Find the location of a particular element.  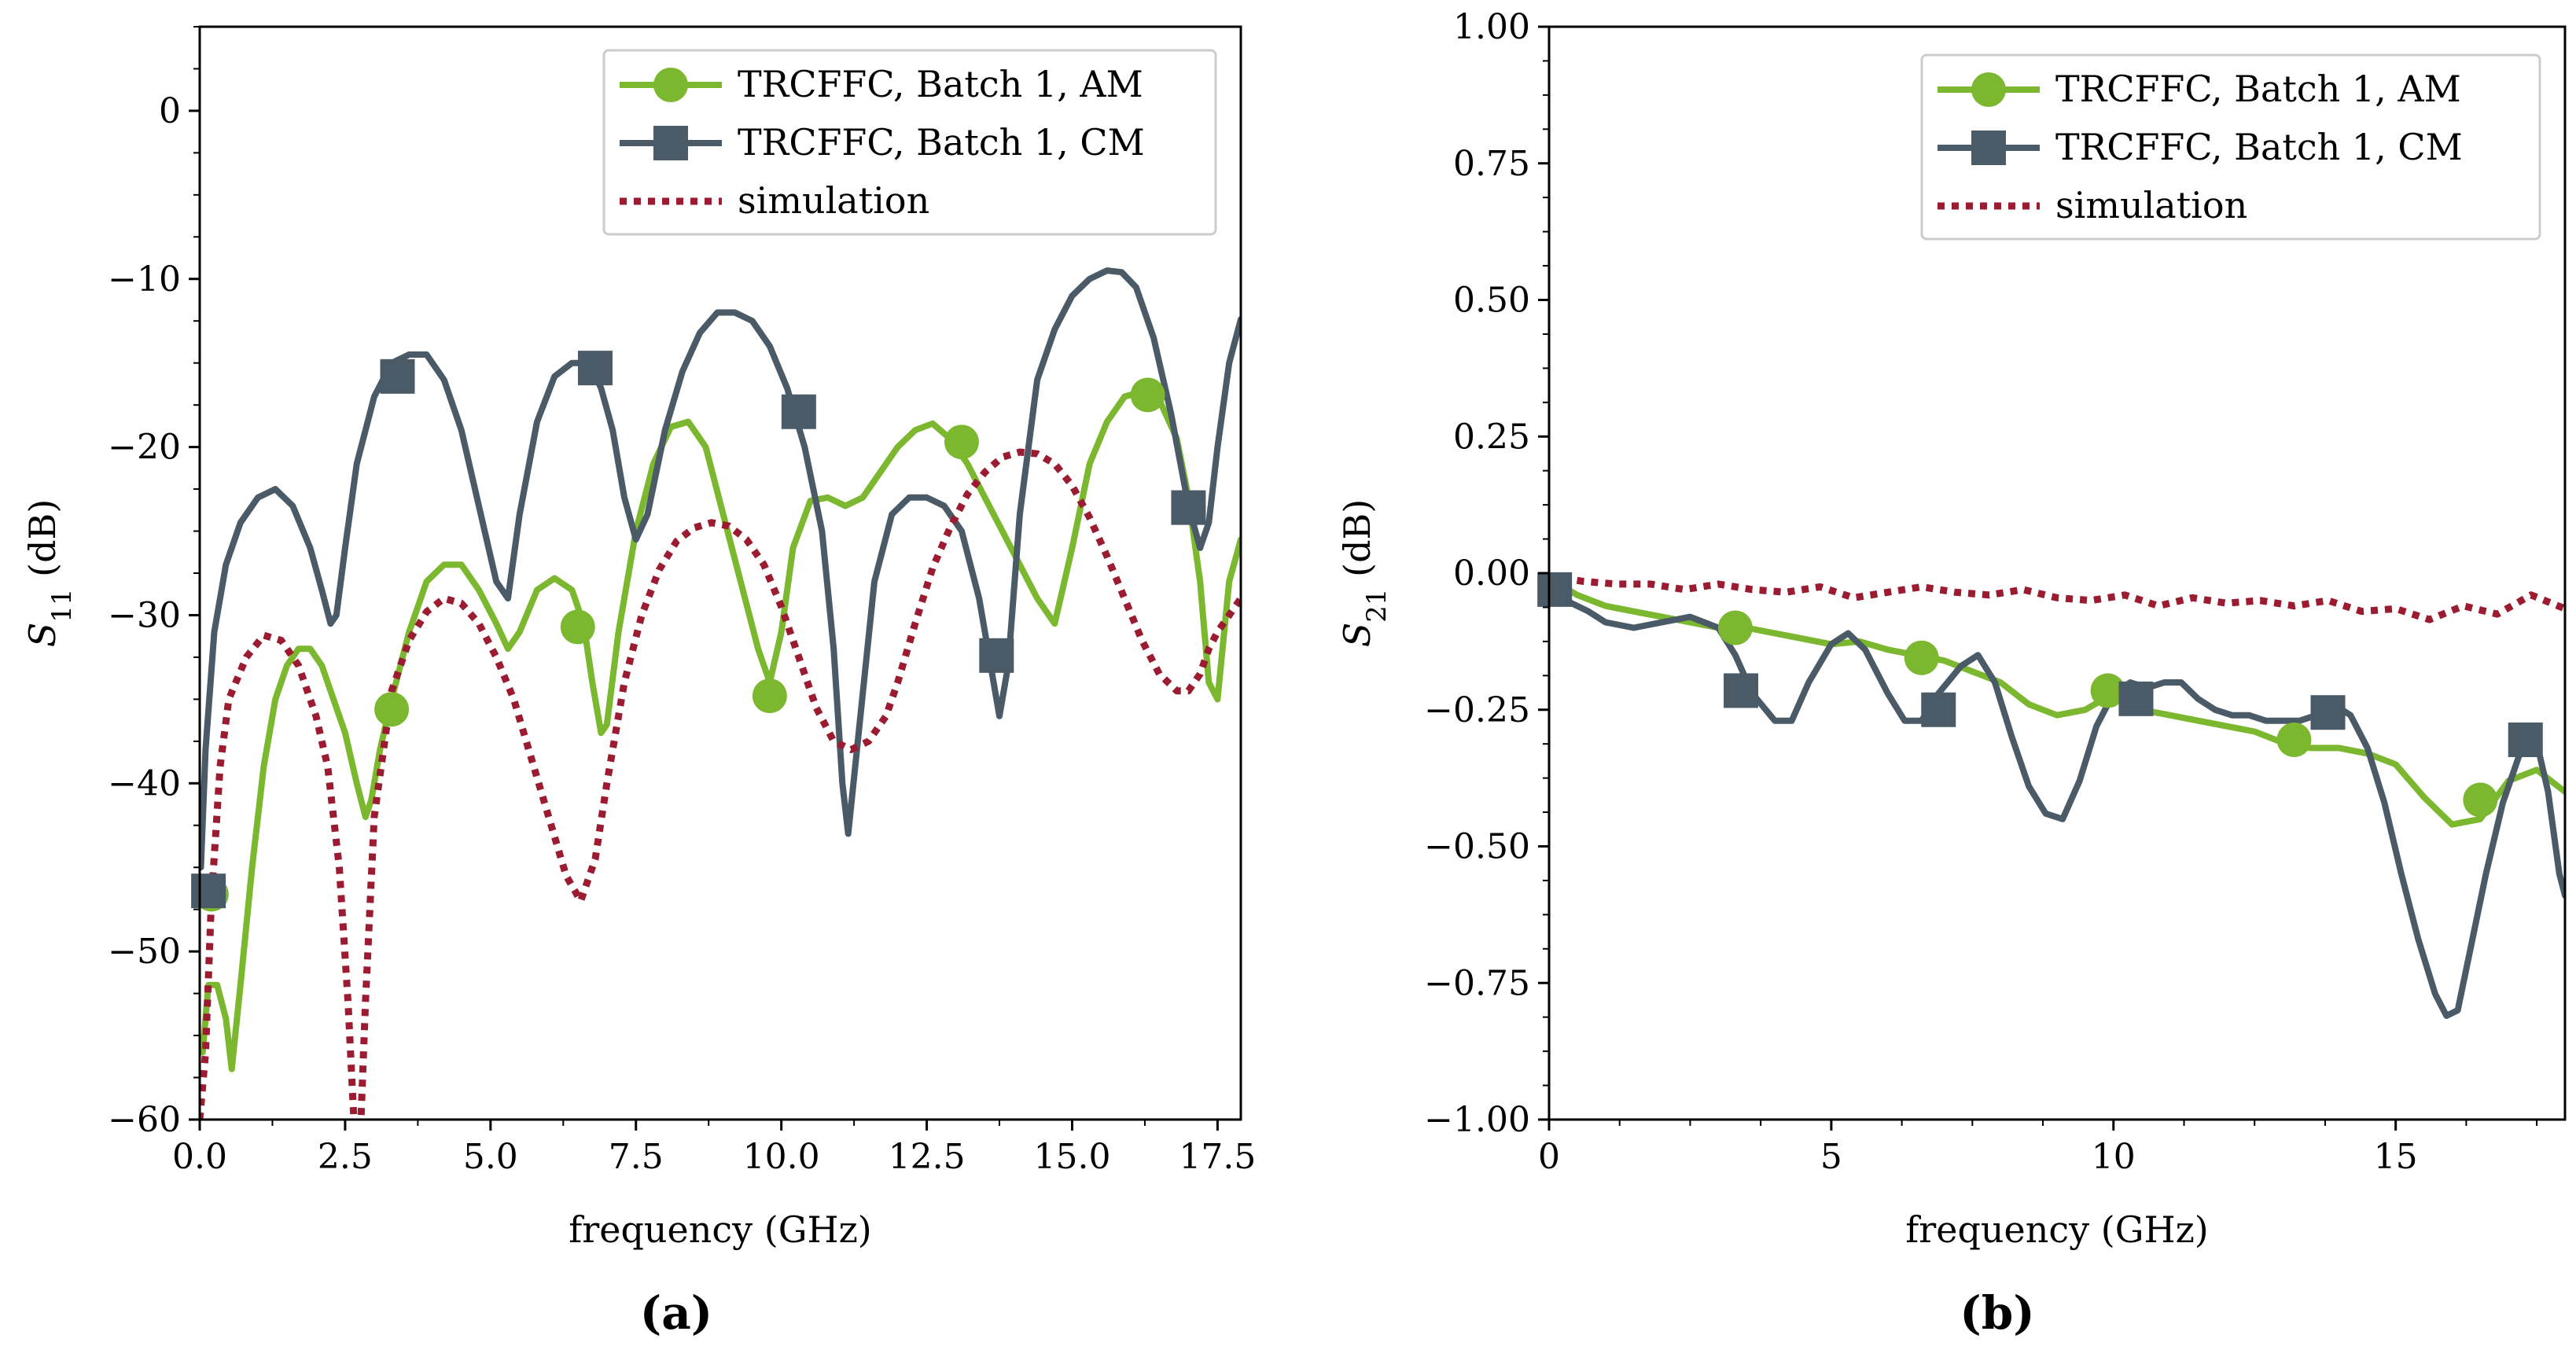

panel-a-legend-box is located at coordinates (910, 142).